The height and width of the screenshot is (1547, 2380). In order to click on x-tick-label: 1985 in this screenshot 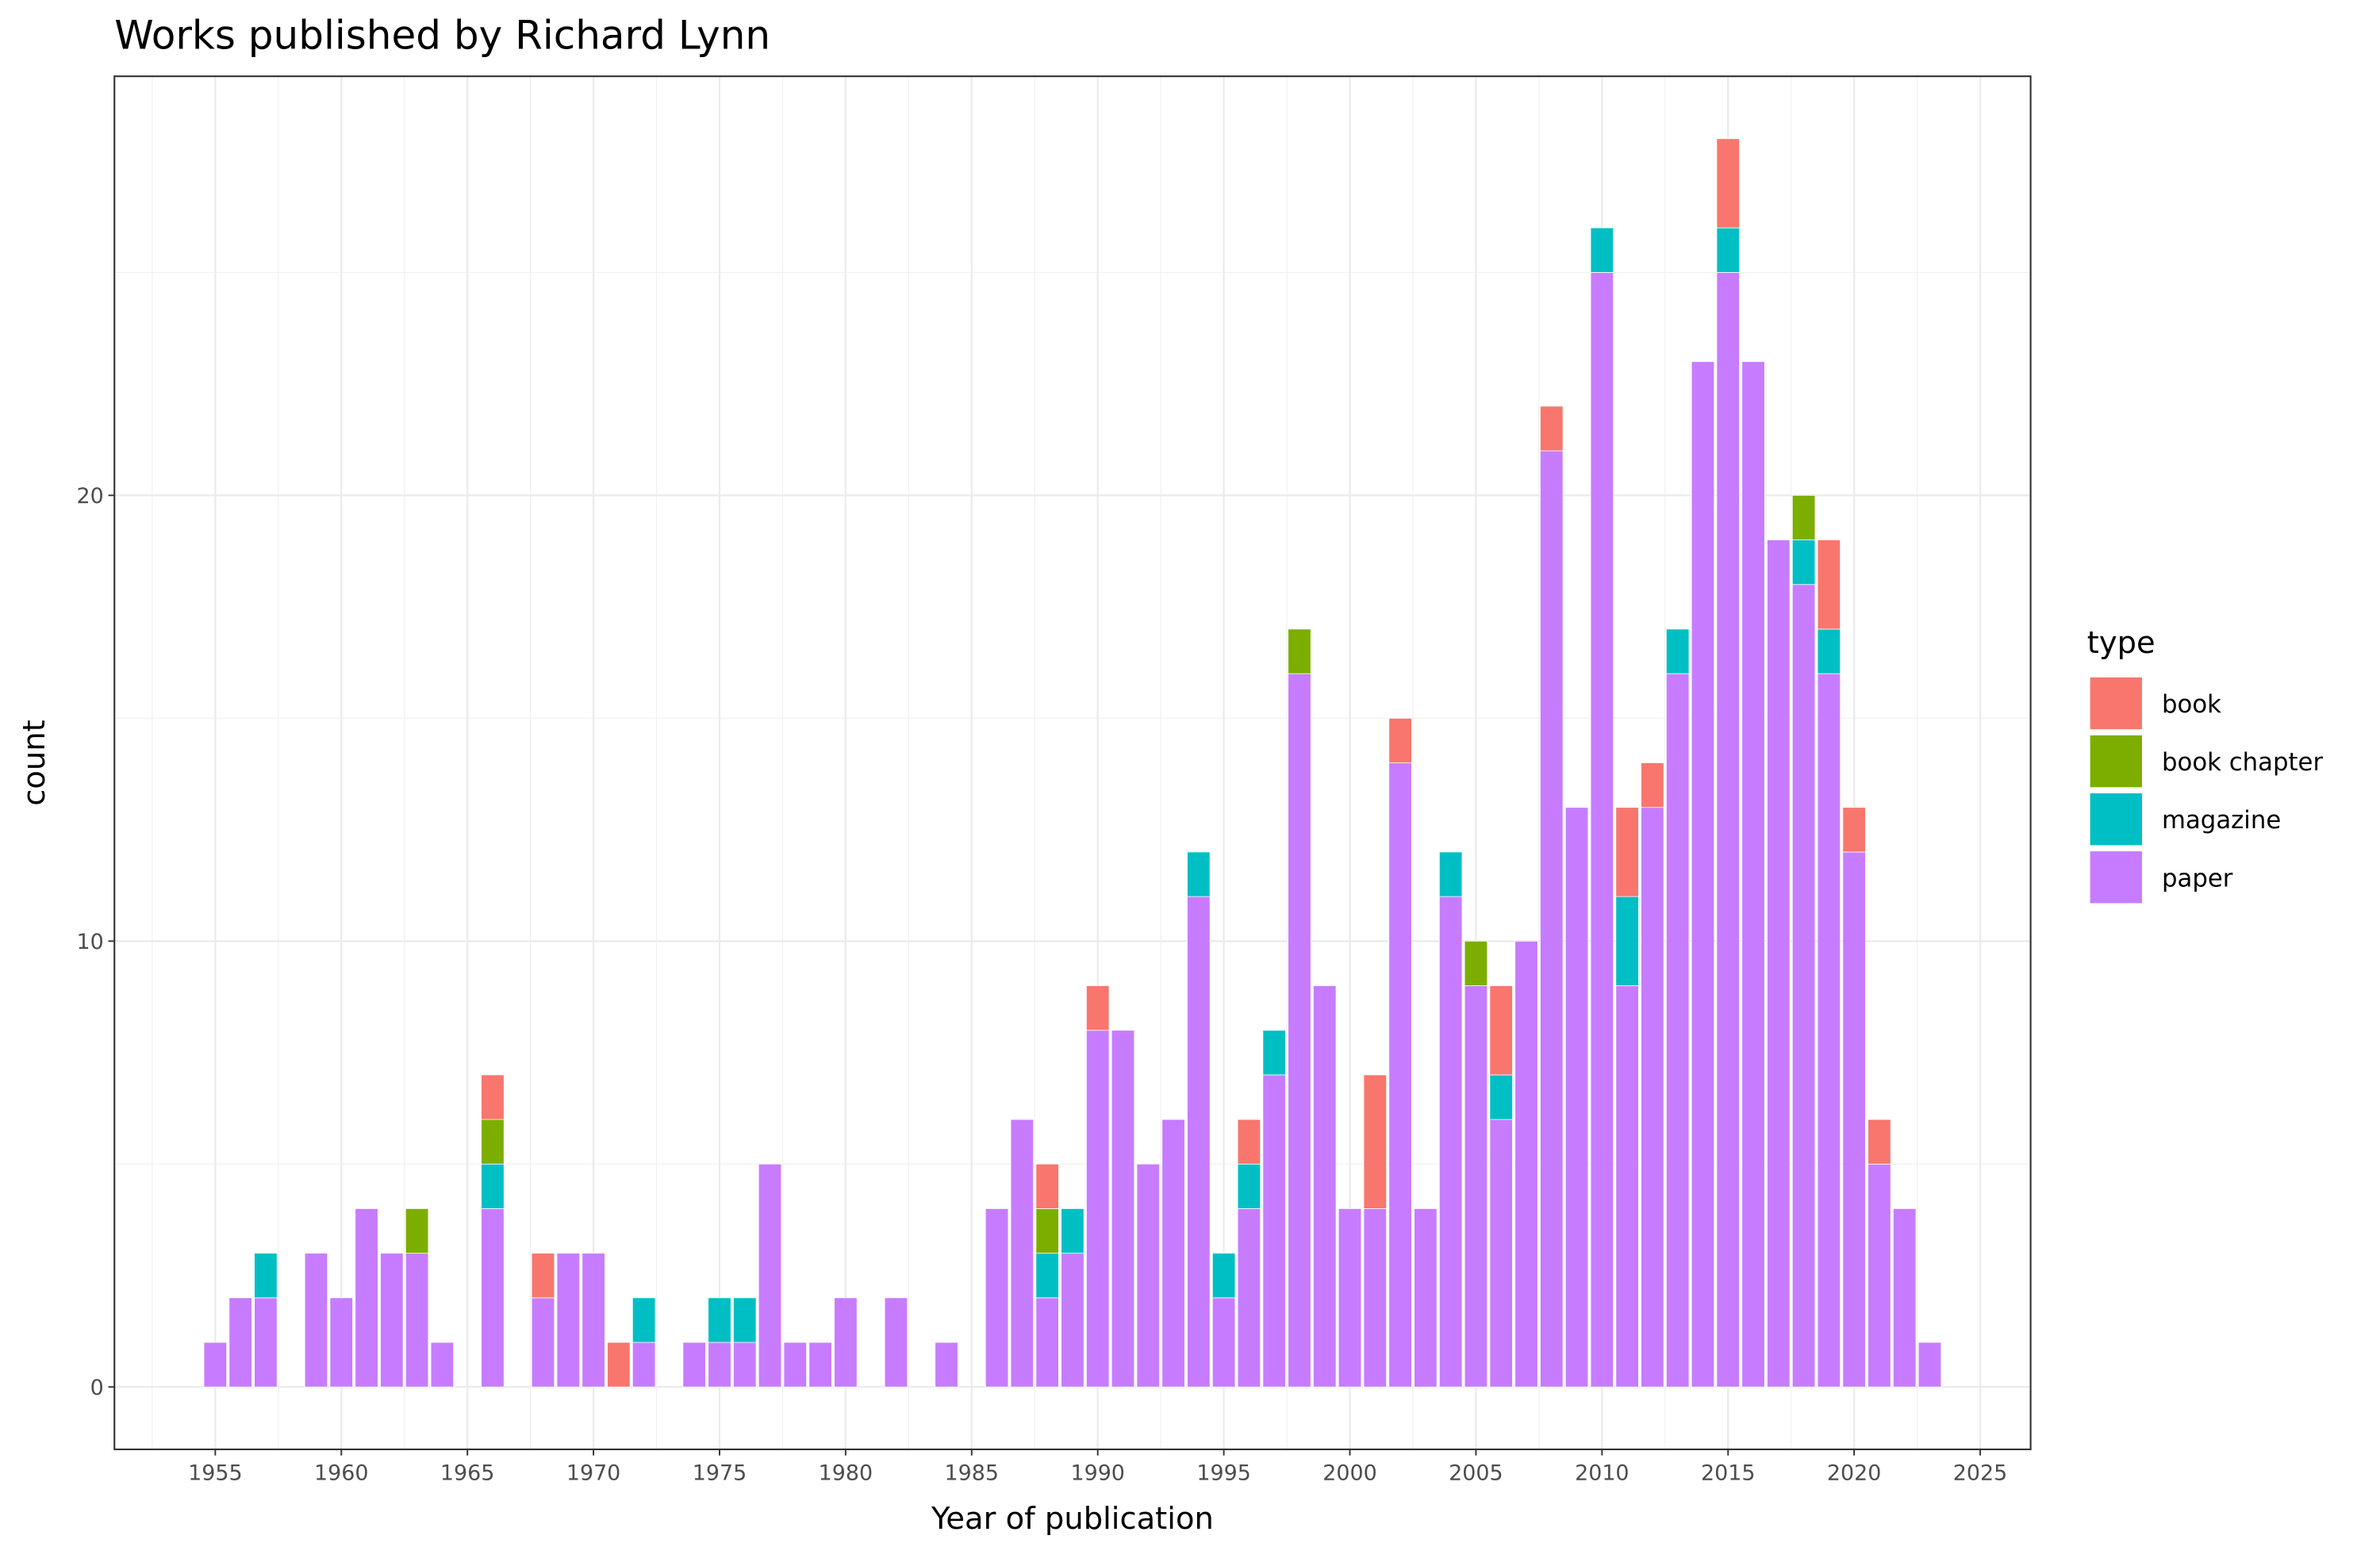, I will do `click(972, 1473)`.